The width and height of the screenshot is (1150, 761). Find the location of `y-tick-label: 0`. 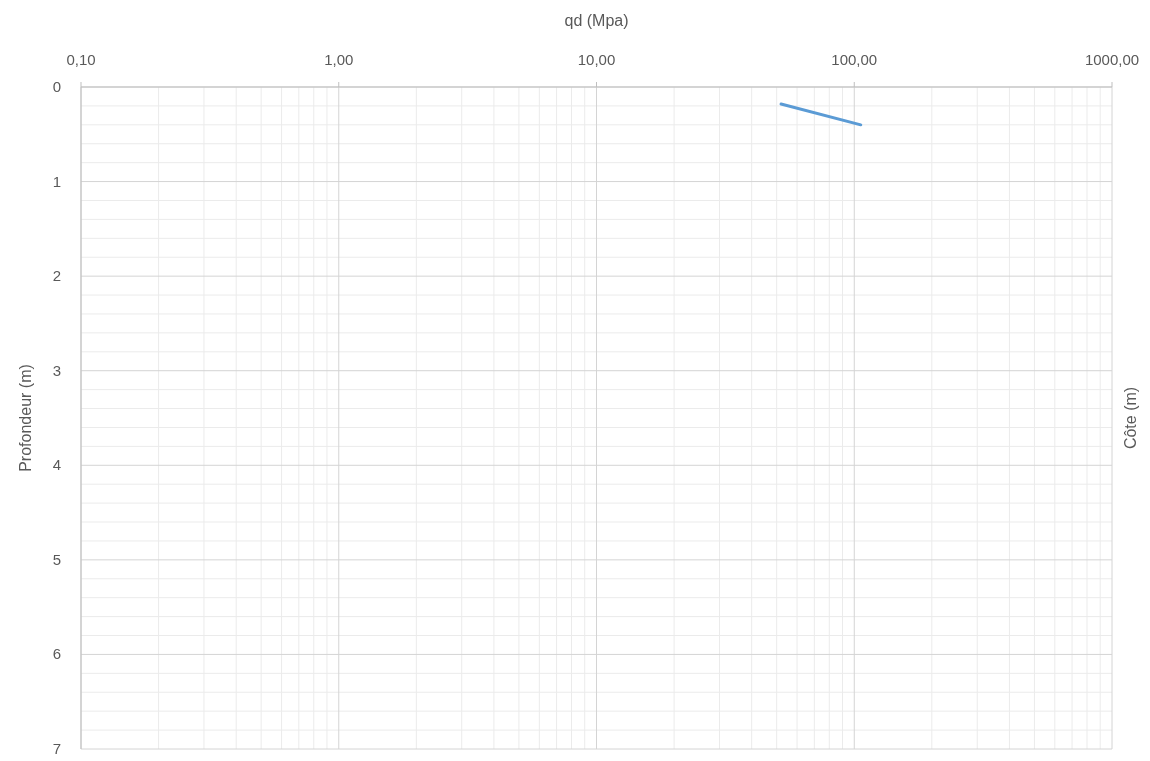

y-tick-label: 0 is located at coordinates (56, 86).